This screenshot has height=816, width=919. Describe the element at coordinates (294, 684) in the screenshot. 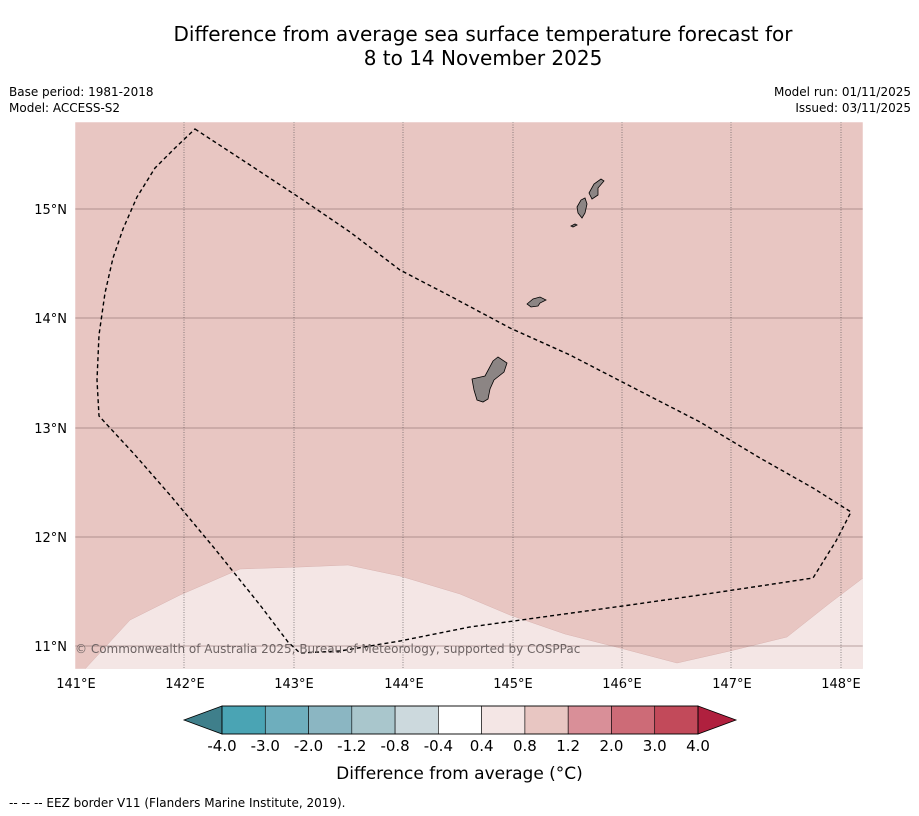

I see `lon-label: 143°E` at that location.